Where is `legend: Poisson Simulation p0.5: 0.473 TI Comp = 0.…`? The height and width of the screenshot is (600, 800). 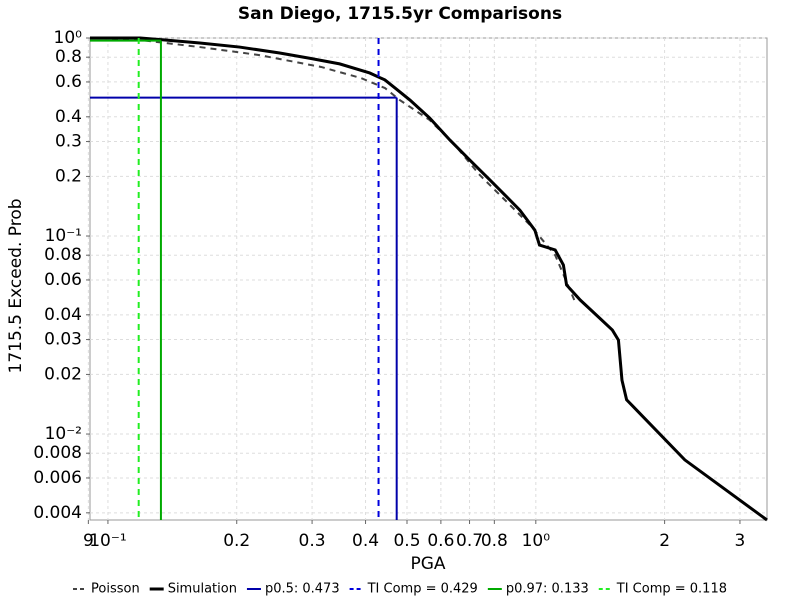 legend: Poisson Simulation p0.5: 0.473 TI Comp = 0.… is located at coordinates (400, 589).